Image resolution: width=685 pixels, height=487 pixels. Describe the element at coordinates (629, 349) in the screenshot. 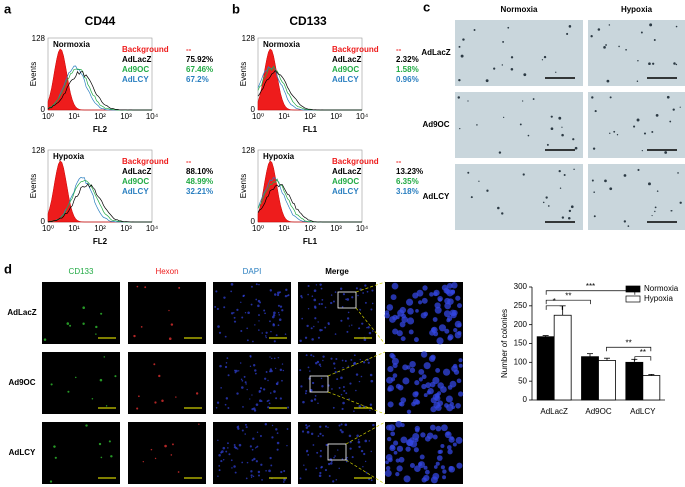

I see `significance-bracket` at that location.